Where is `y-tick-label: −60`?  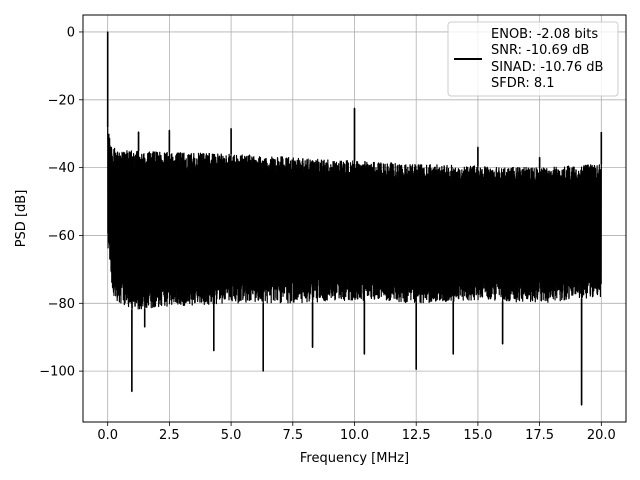 y-tick-label: −60 is located at coordinates (61, 236).